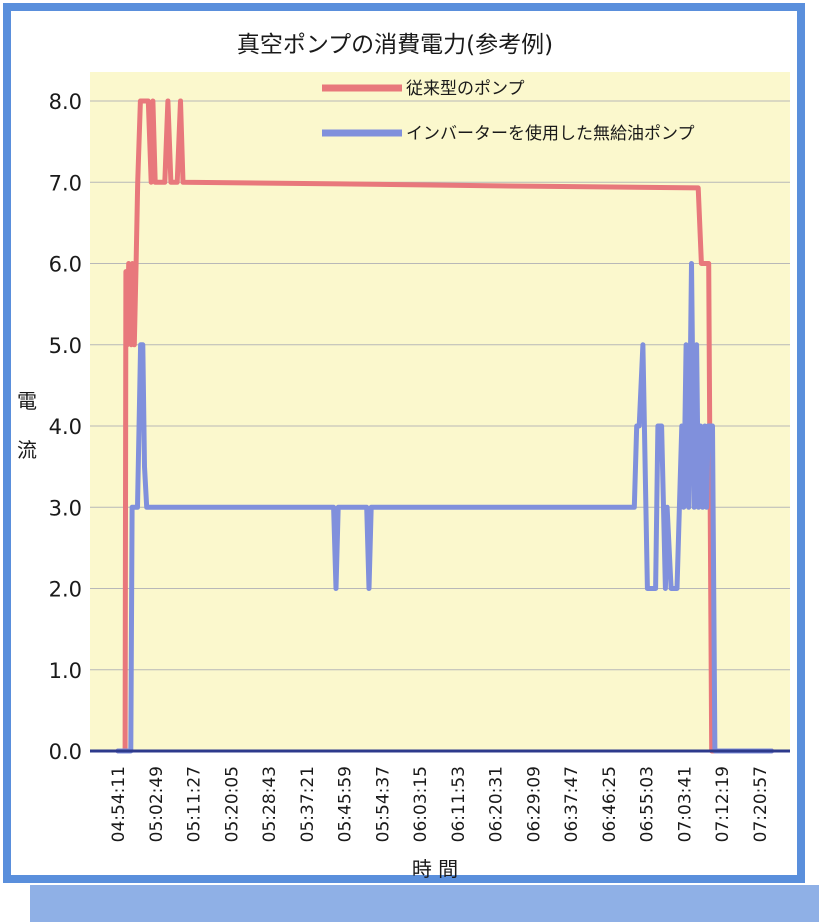 This screenshot has height=922, width=819. What do you see at coordinates (65, 590) in the screenshot?
I see `y-tick-label: 2.0` at bounding box center [65, 590].